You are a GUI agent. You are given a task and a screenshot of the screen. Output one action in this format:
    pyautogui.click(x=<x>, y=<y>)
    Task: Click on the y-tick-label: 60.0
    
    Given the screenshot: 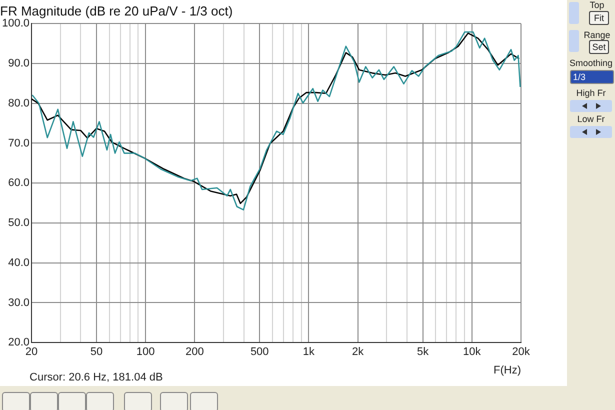 What is the action you would take?
    pyautogui.click(x=19, y=183)
    